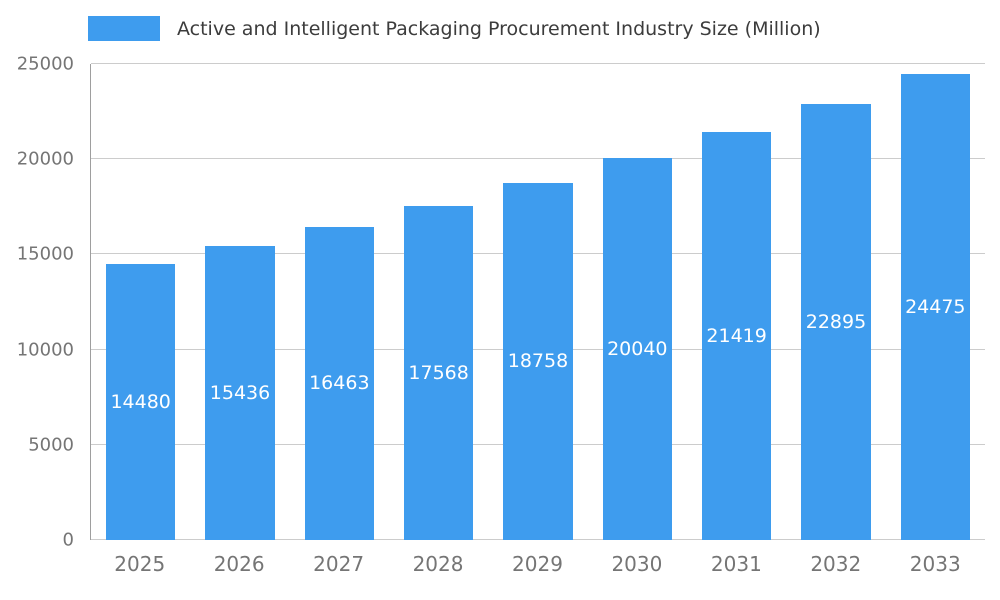  I want to click on bar-slot: 22895, so click(835, 302).